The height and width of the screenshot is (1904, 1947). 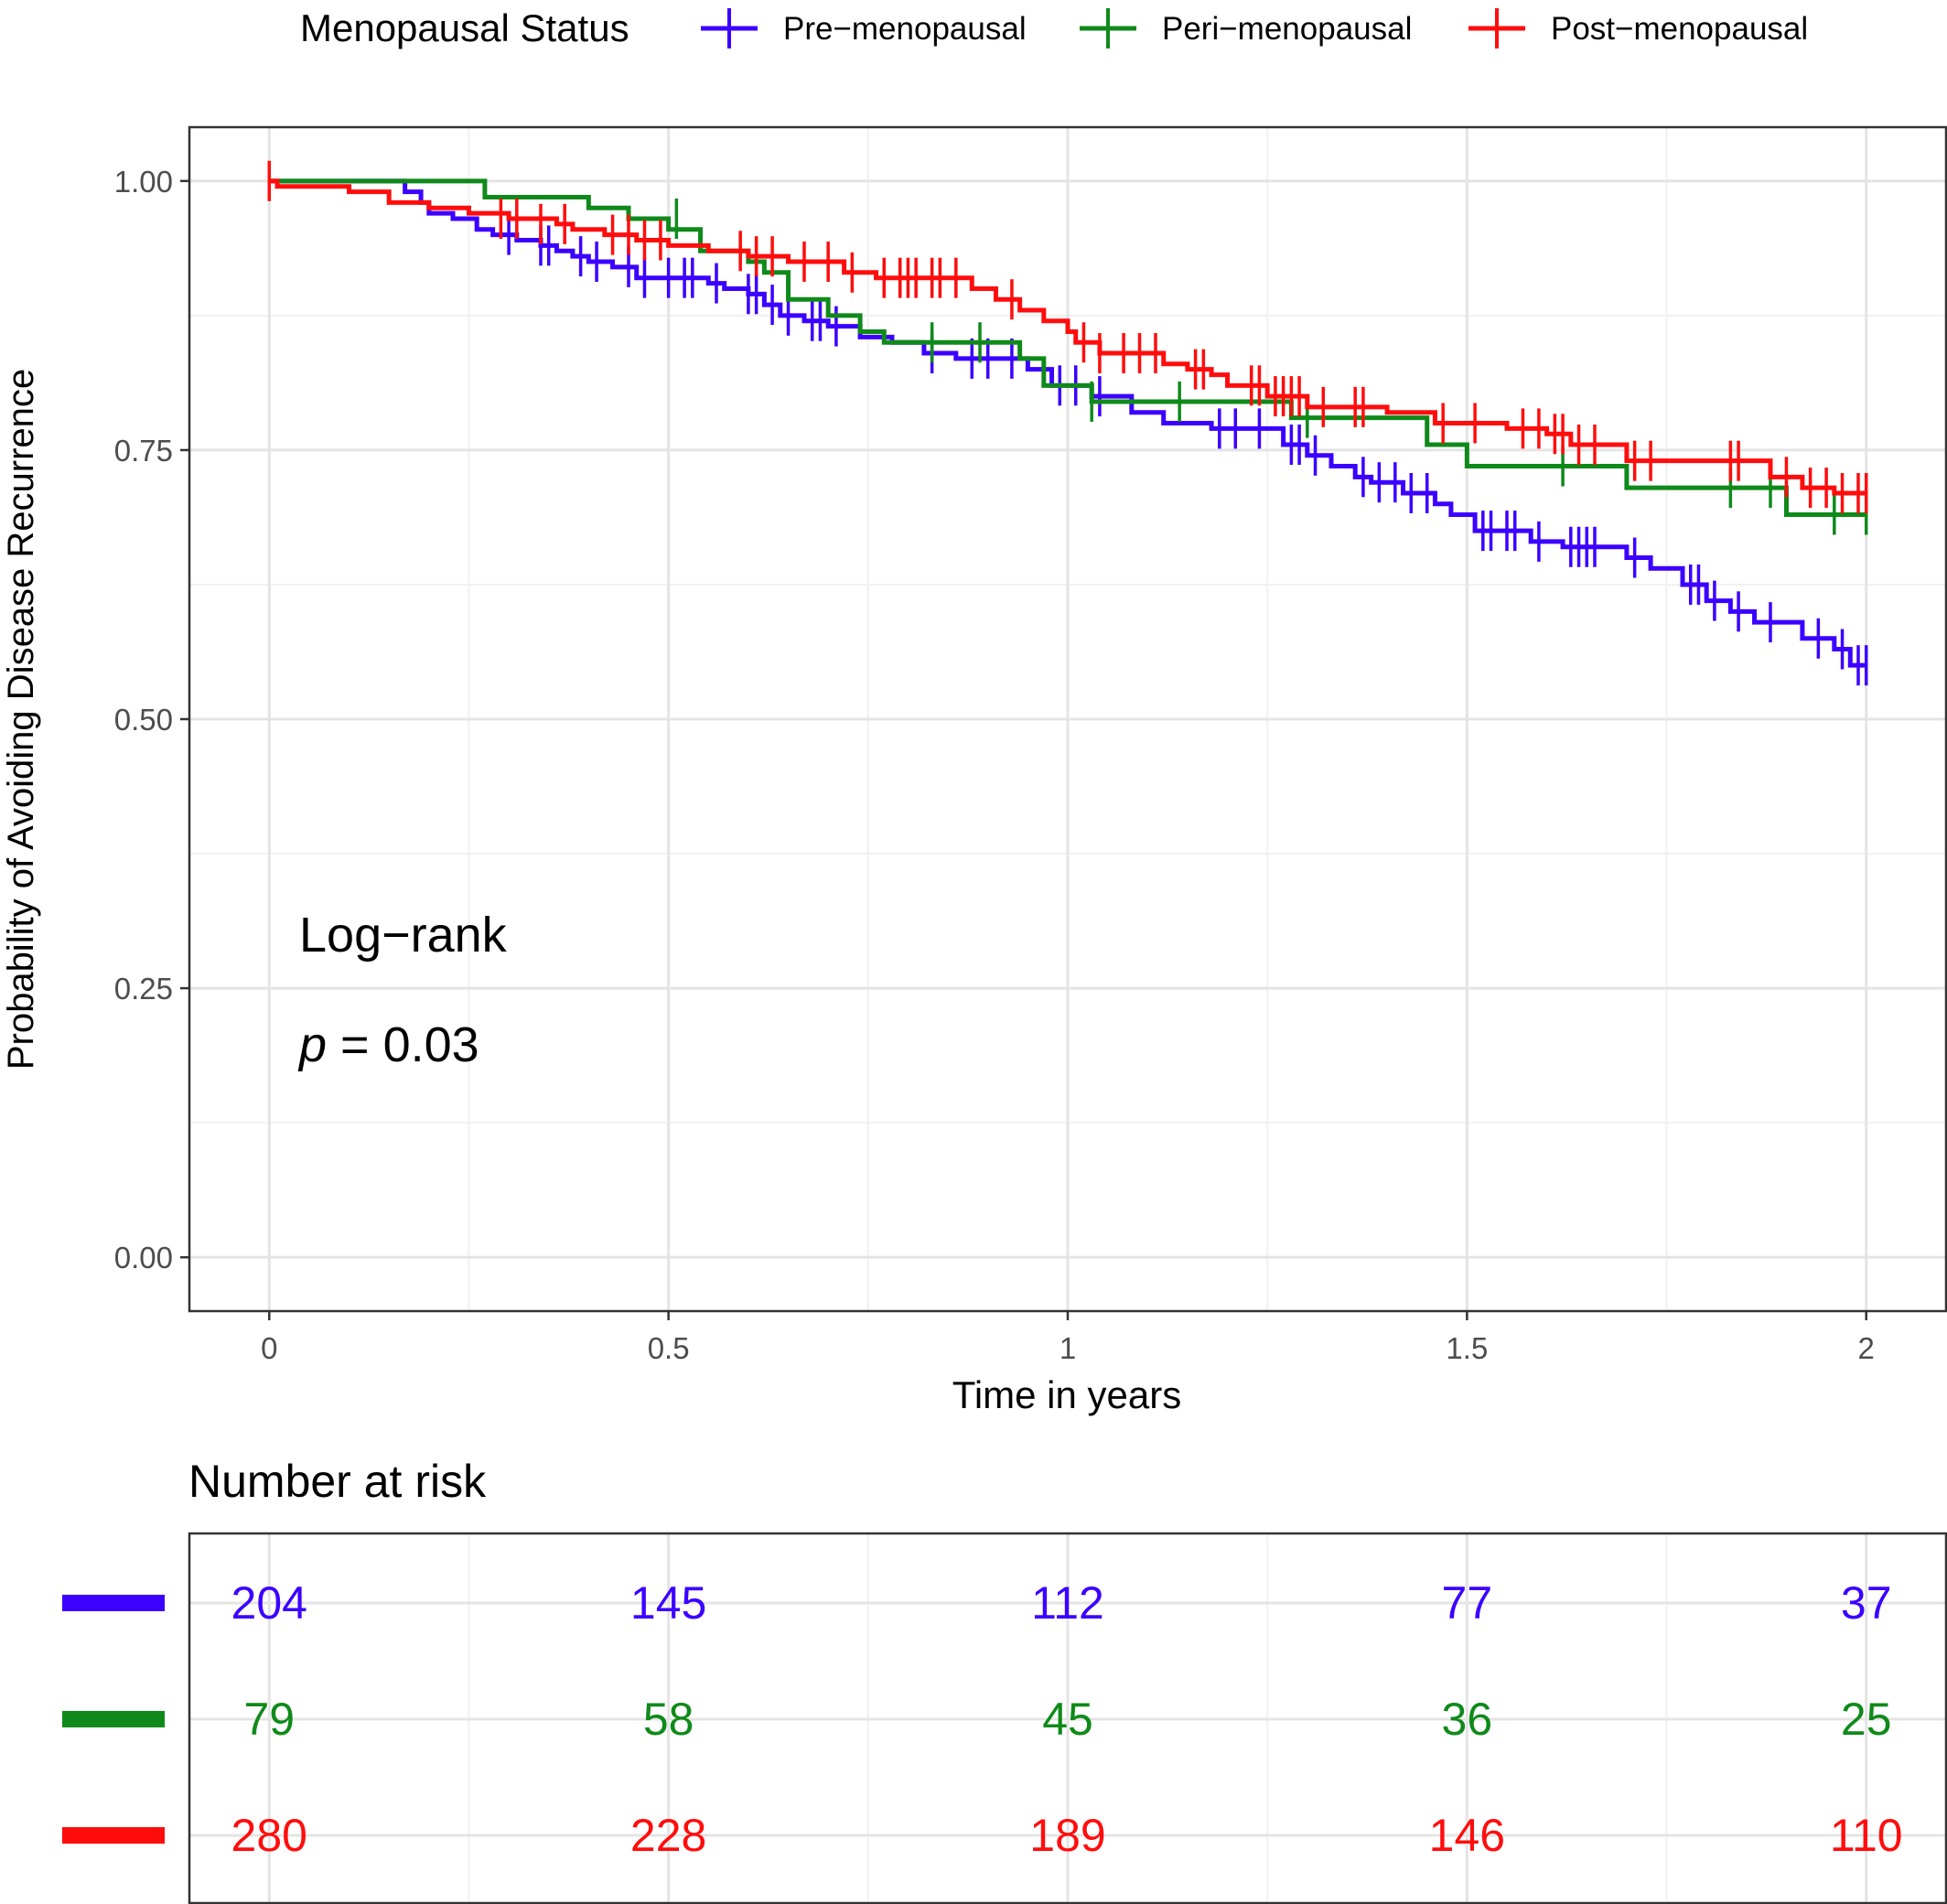 I want to click on x-tick-label: 1, so click(x=1068, y=1348).